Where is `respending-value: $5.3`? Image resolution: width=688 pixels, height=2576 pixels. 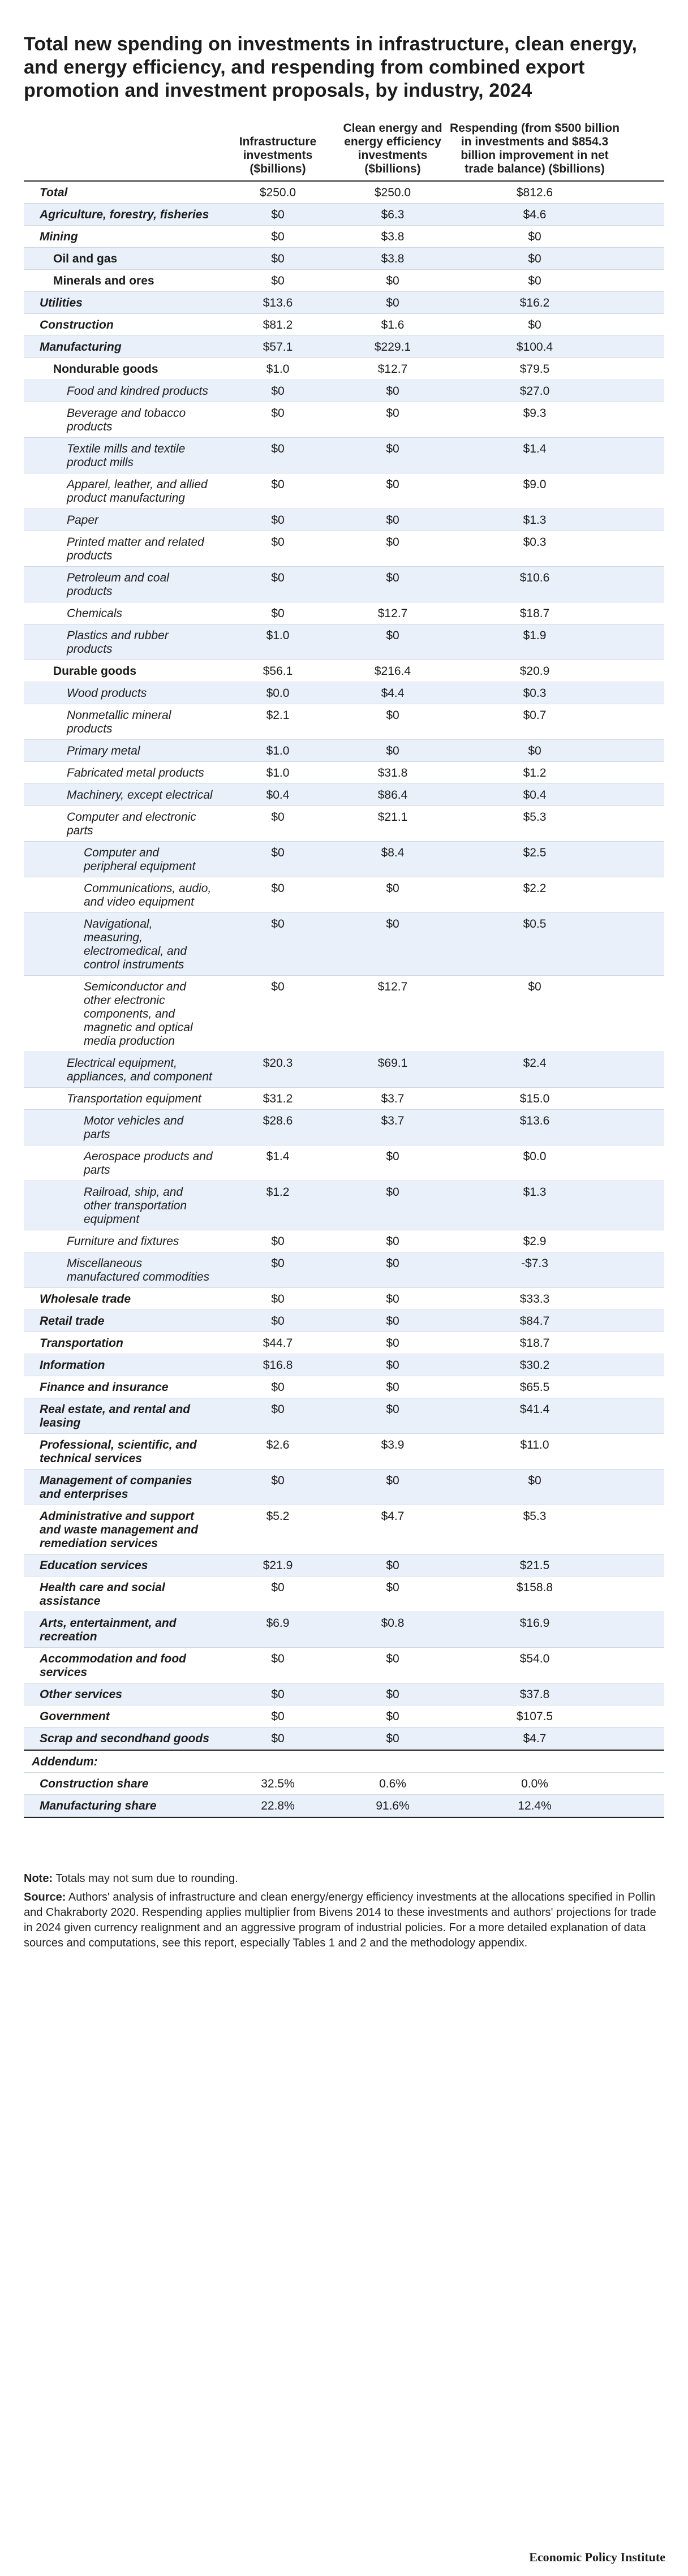 respending-value: $5.3 is located at coordinates (535, 1516).